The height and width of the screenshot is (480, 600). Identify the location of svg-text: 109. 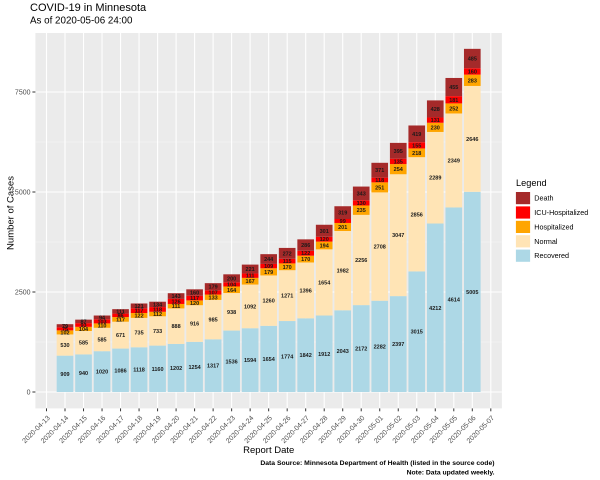
(268, 267).